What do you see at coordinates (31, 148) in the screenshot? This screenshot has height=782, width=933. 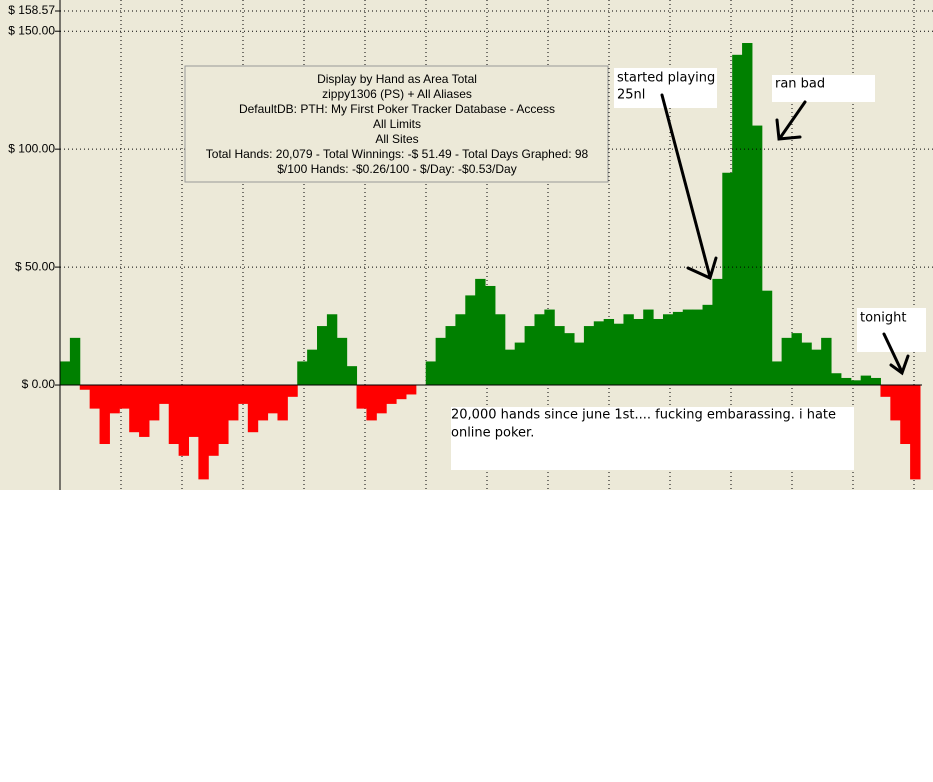 I see `y-tick-label: $ 100.00` at bounding box center [31, 148].